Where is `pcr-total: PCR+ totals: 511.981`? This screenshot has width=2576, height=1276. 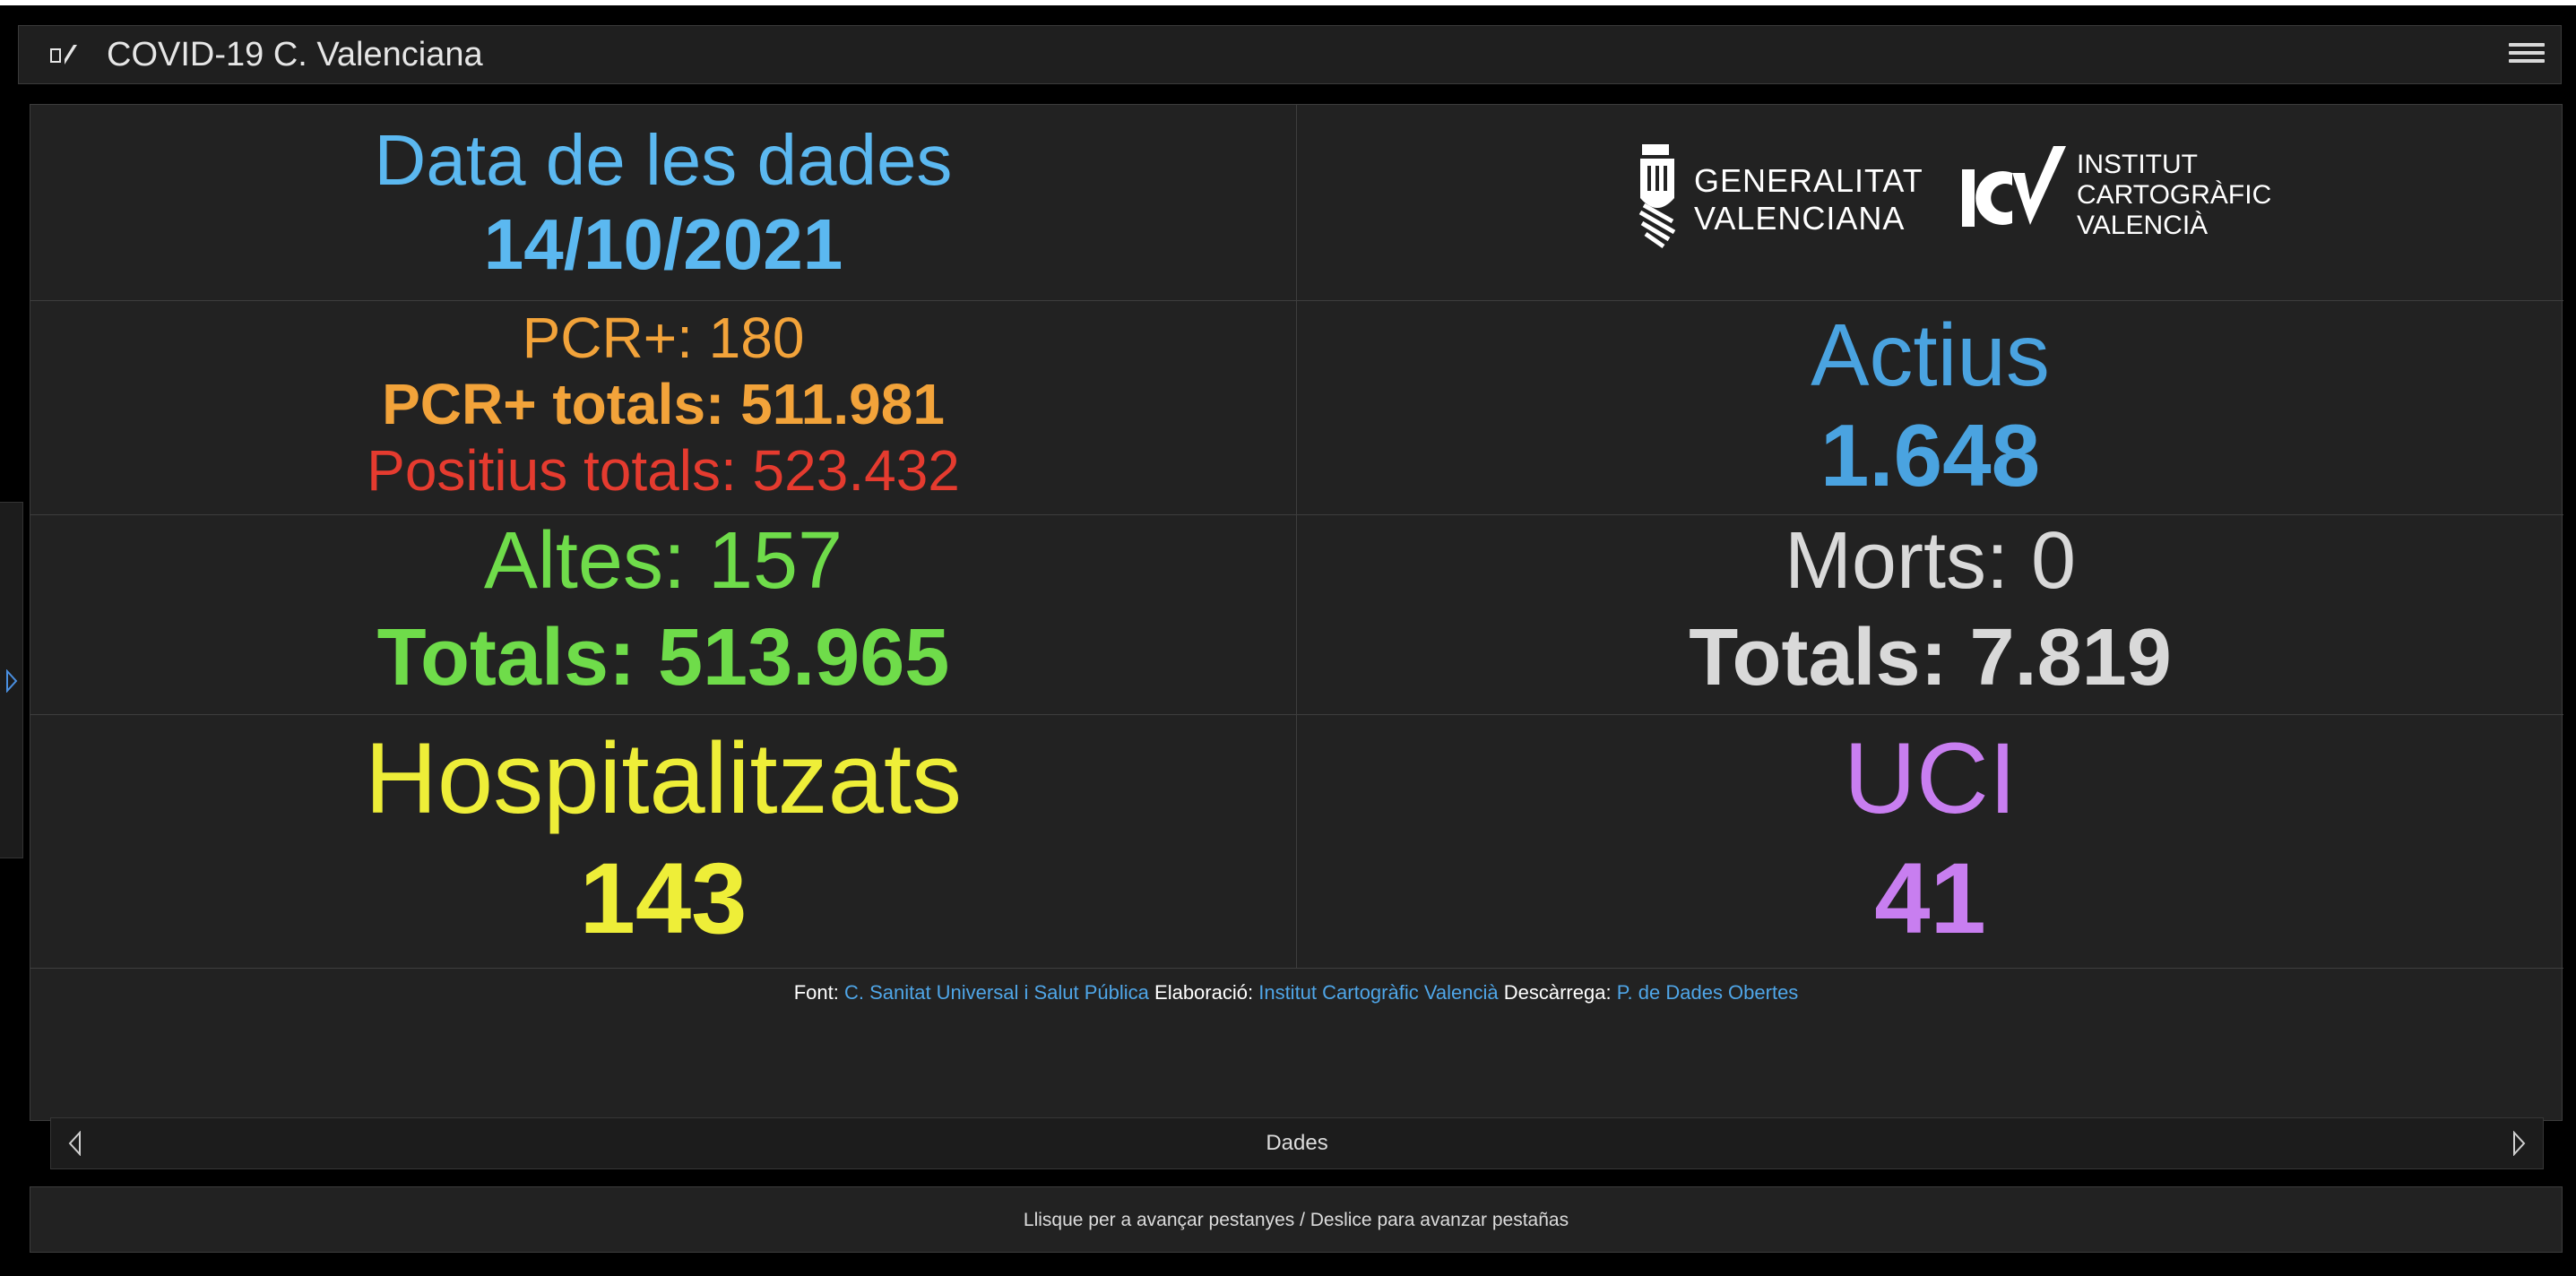
pcr-total: PCR+ totals: 511.981 is located at coordinates (663, 404).